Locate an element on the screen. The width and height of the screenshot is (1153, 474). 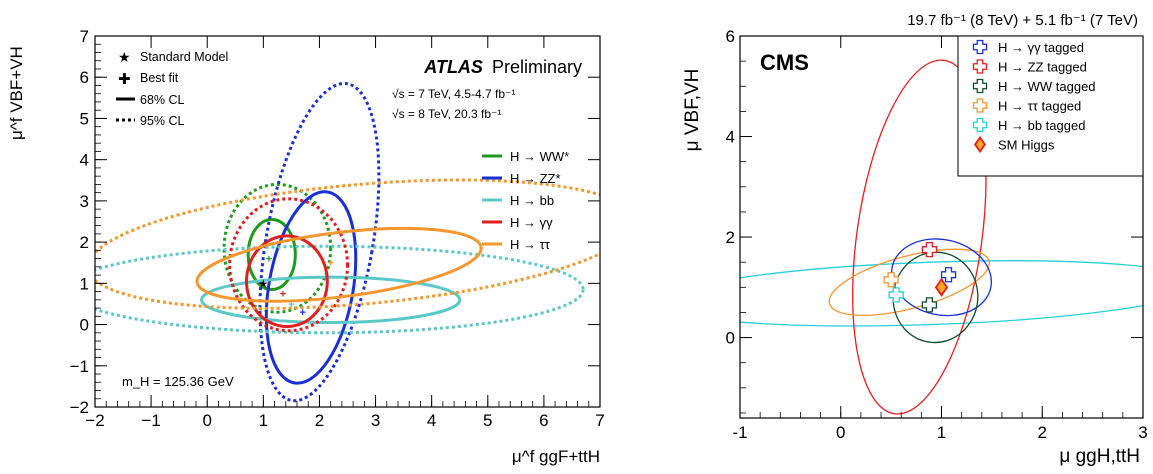
atlas-h-ww-68cl-contour is located at coordinates (271, 254).